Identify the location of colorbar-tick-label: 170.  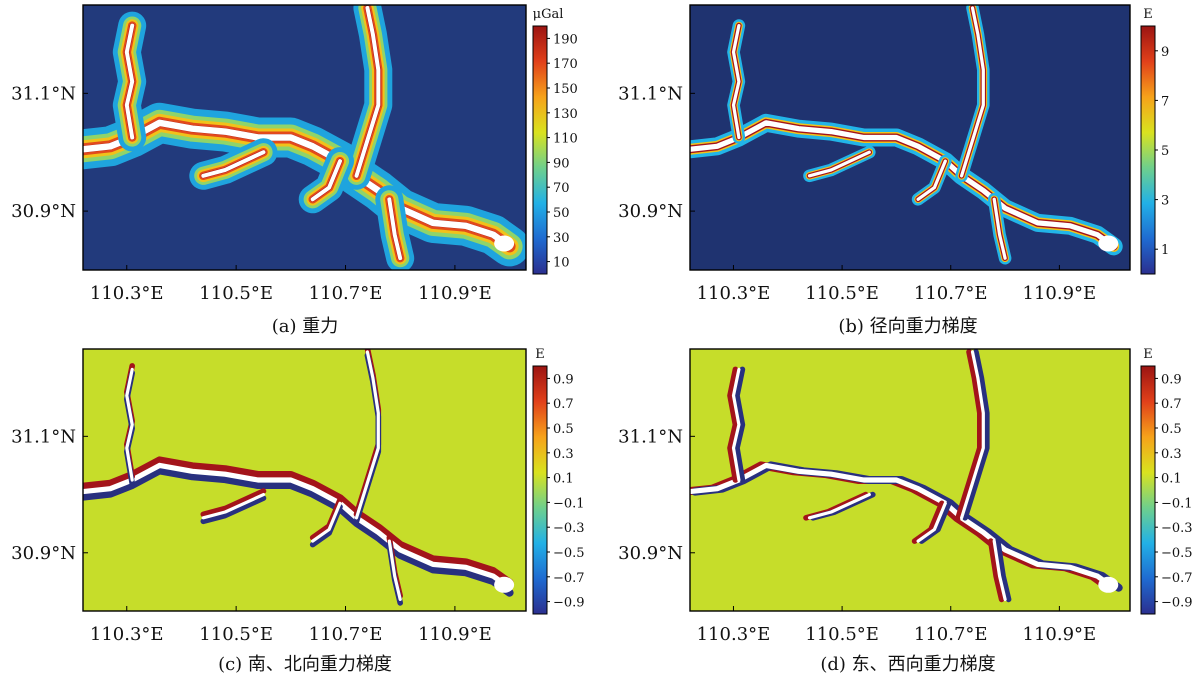
(565, 64).